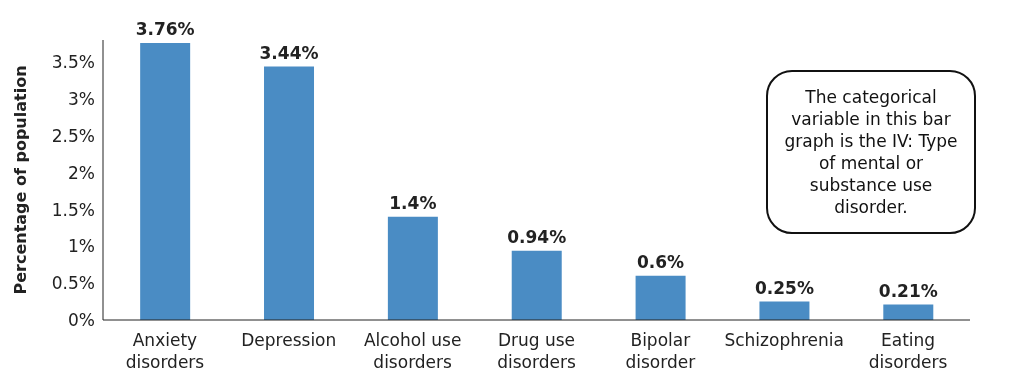 This screenshot has height=386, width=1033. What do you see at coordinates (73, 209) in the screenshot?
I see `y-tick-label: 1.5%` at bounding box center [73, 209].